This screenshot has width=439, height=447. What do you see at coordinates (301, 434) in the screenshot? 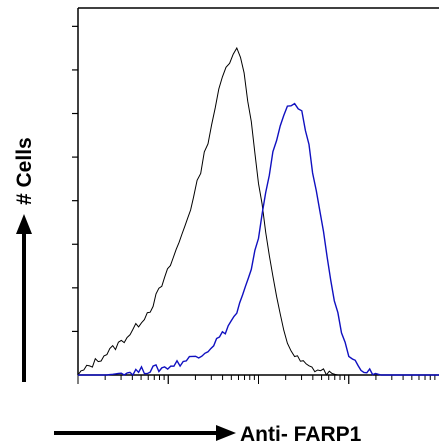
I see `x-axis-label: Anti- FARP1` at bounding box center [301, 434].